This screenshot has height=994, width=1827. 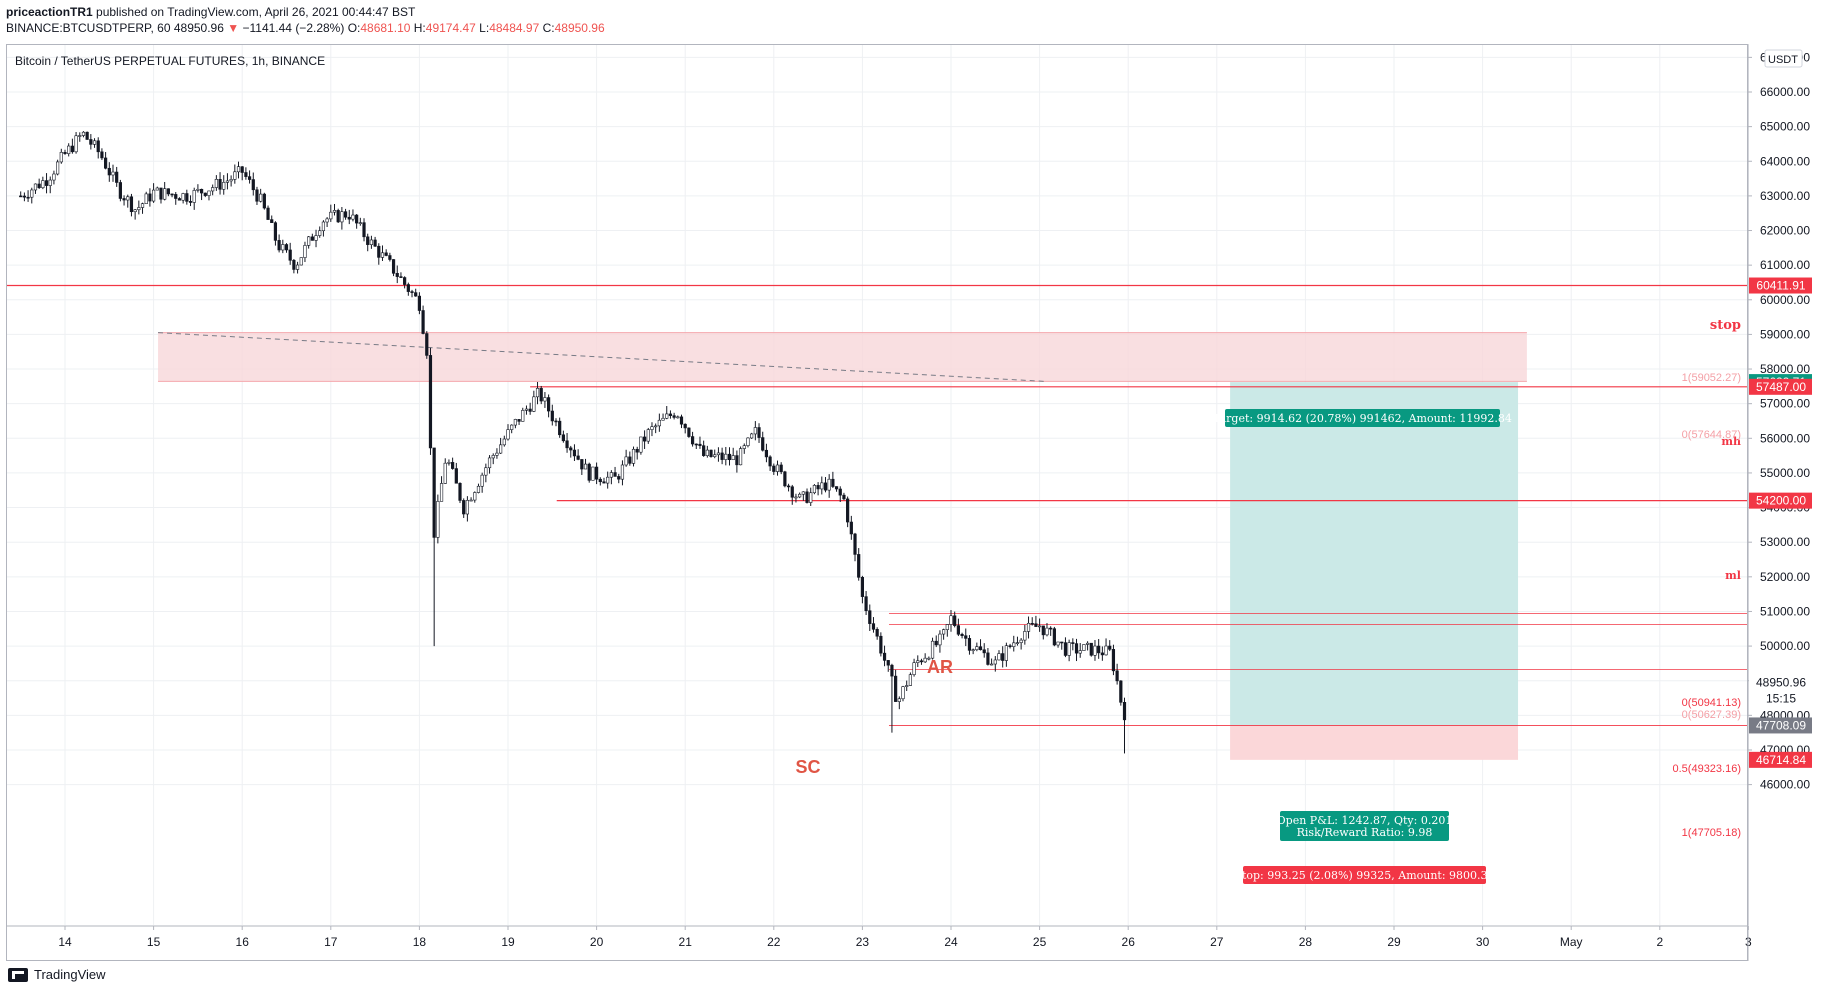 I want to click on author-name: priceactionTR1, so click(x=49, y=12).